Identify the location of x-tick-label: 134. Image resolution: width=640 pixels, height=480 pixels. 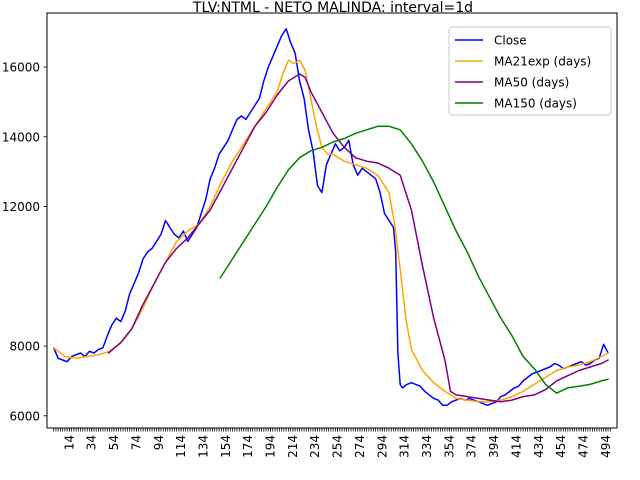
(203, 446).